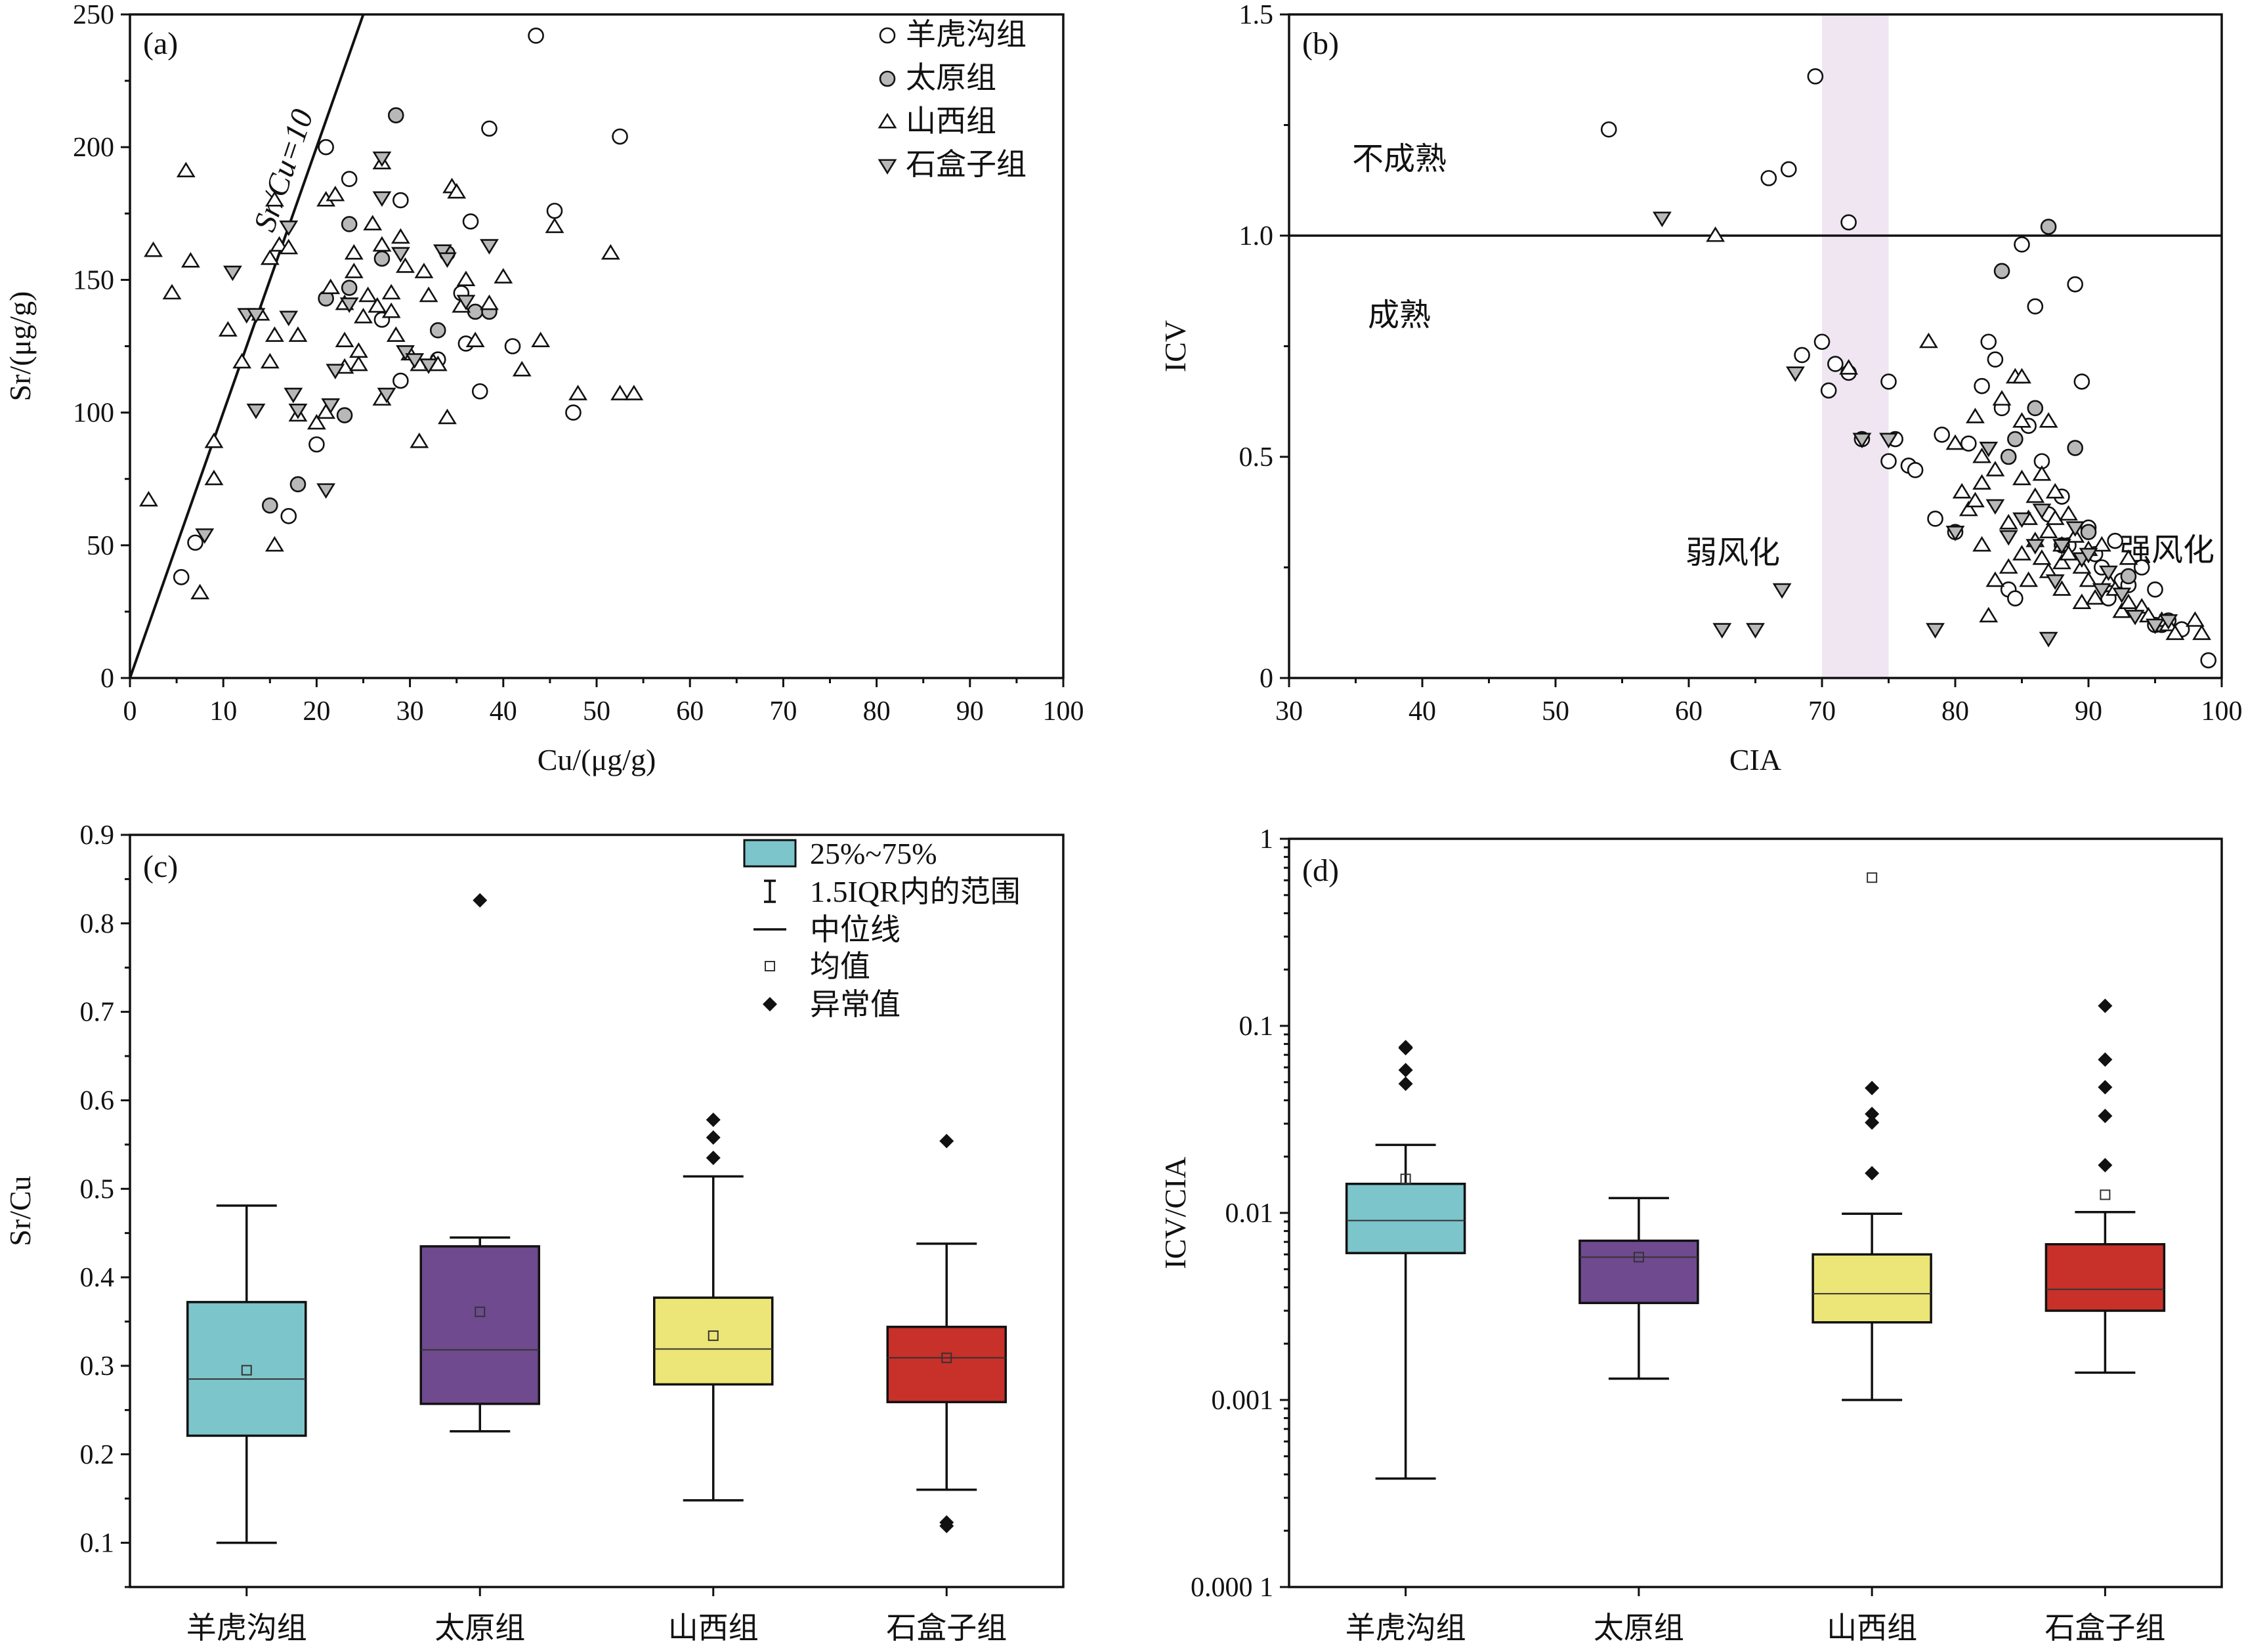 The image size is (2246, 1652). Describe the element at coordinates (770, 853) in the screenshot. I see `legend-box-swatch` at that location.